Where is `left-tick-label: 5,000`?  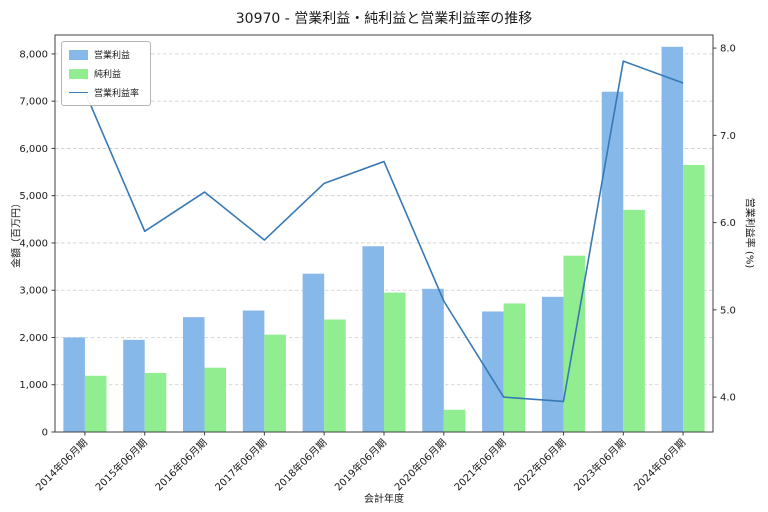
left-tick-label: 5,000 is located at coordinates (33, 196).